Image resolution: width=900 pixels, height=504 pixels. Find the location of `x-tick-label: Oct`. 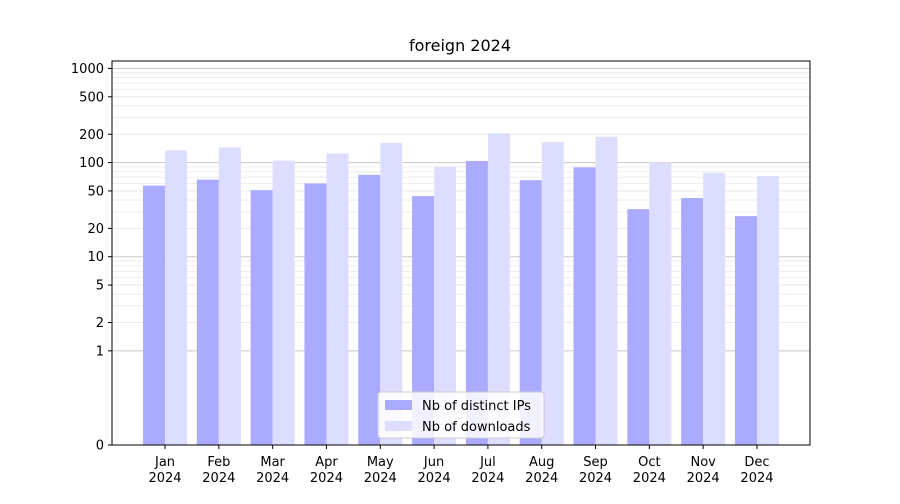

x-tick-label: Oct is located at coordinates (649, 462).